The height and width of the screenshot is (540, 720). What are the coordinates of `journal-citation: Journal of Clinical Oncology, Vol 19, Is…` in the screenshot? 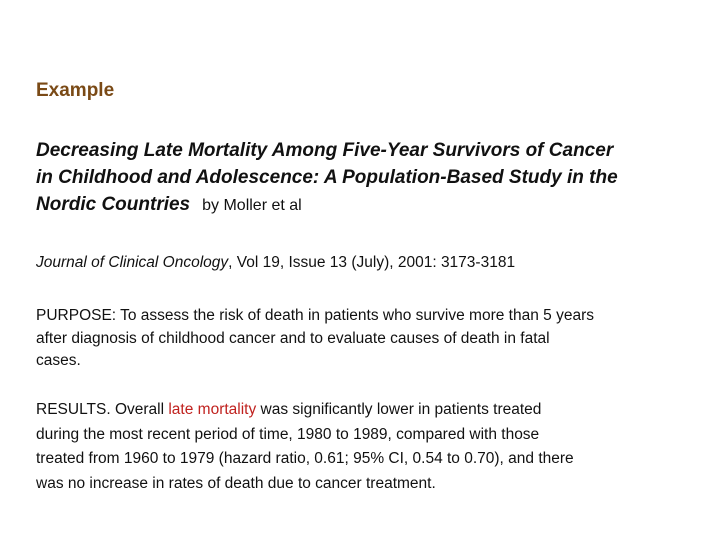 It's located at (275, 263).